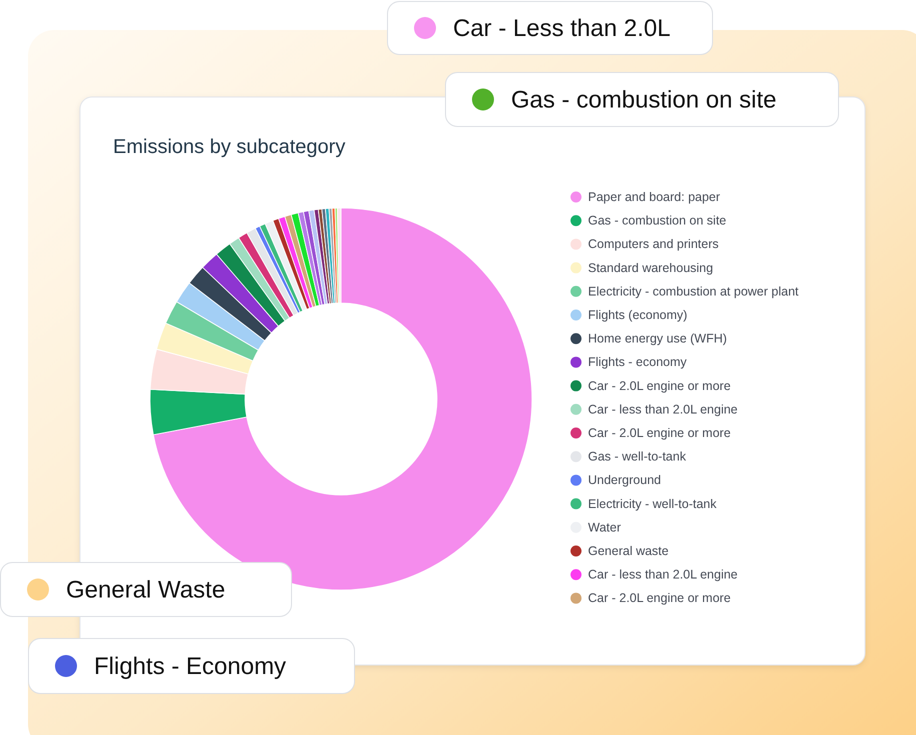  Describe the element at coordinates (657, 221) in the screenshot. I see `legend-label: Gas - combustion on site` at that location.